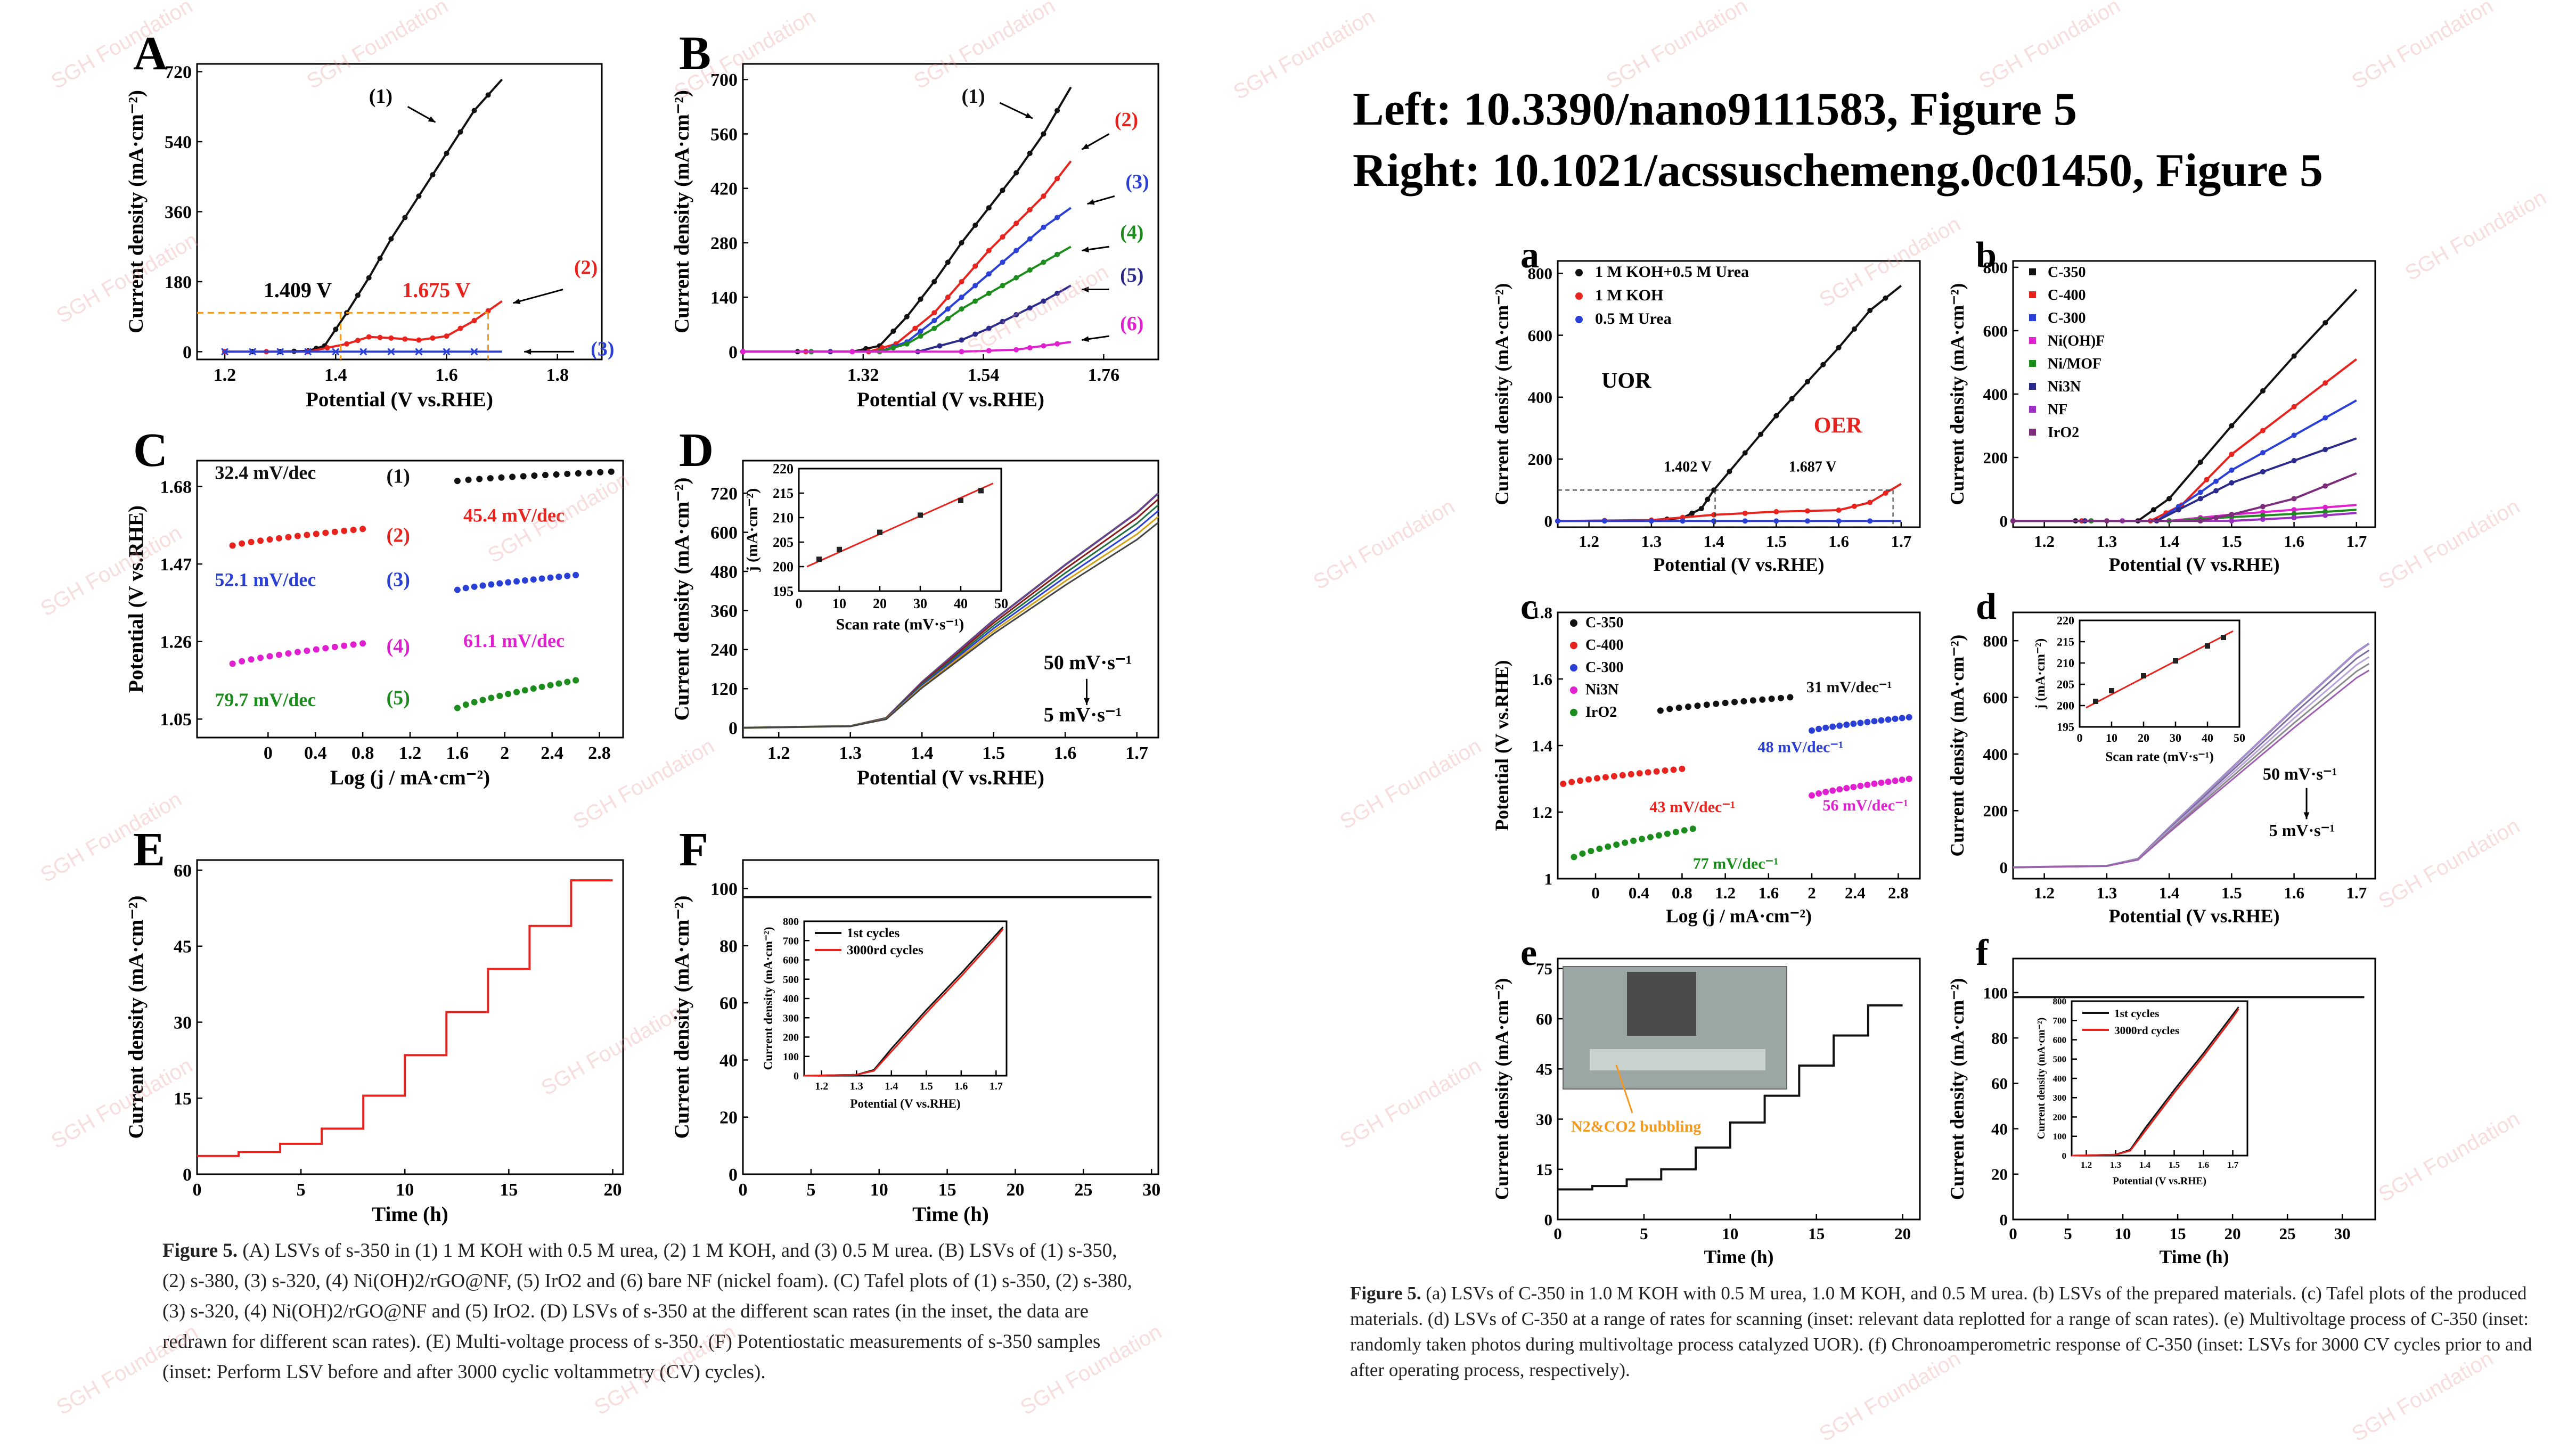  Describe the element at coordinates (2207, 737) in the screenshot. I see `x-tick-label: 40` at that location.